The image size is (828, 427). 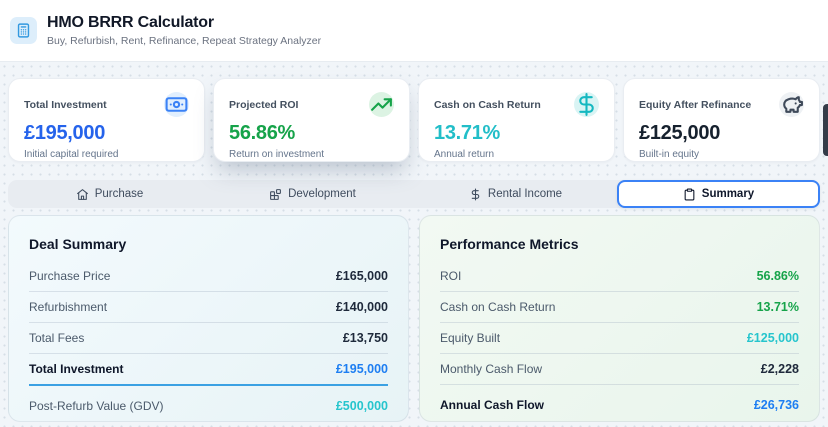 What do you see at coordinates (680, 133) in the screenshot?
I see `stat-value: £125,000` at bounding box center [680, 133].